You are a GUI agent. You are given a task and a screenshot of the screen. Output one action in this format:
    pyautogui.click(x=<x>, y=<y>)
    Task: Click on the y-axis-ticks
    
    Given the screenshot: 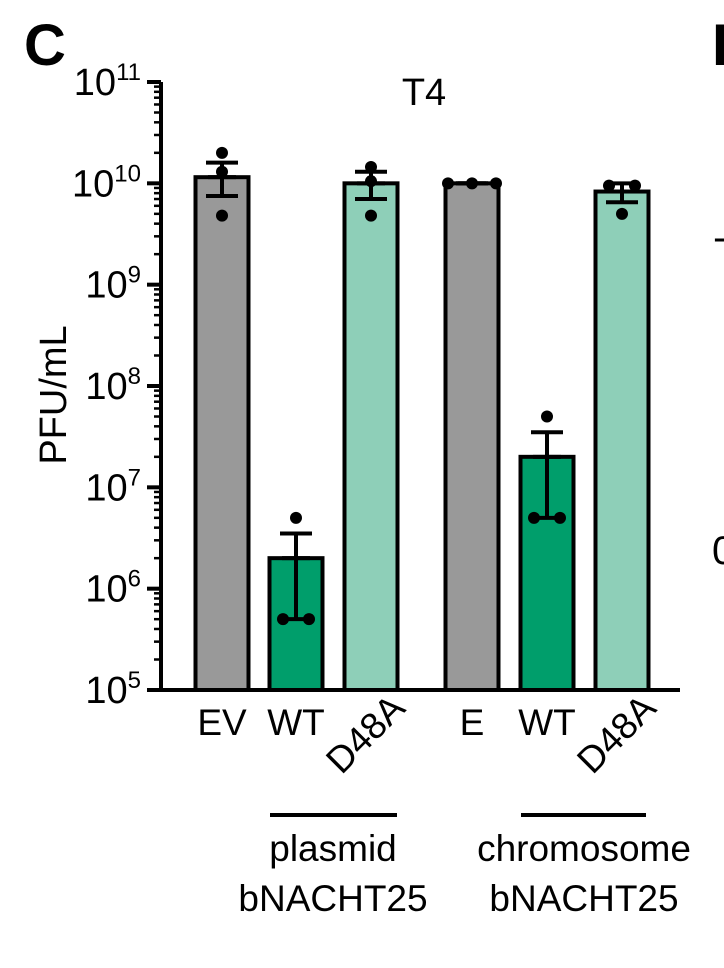 What is the action you would take?
    pyautogui.click(x=154, y=386)
    